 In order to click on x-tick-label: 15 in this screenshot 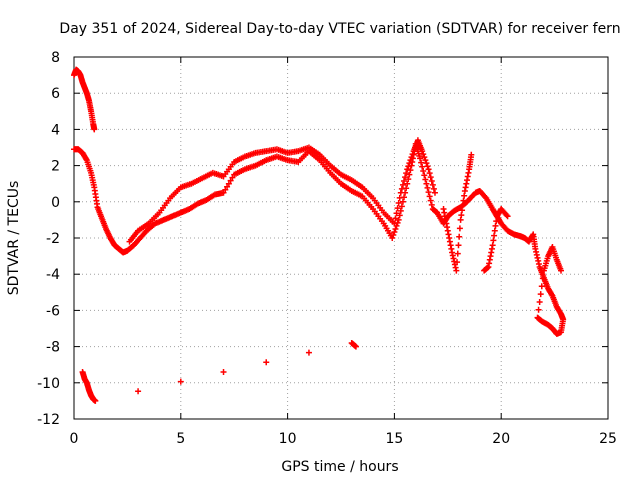, I will do `click(394, 439)`.